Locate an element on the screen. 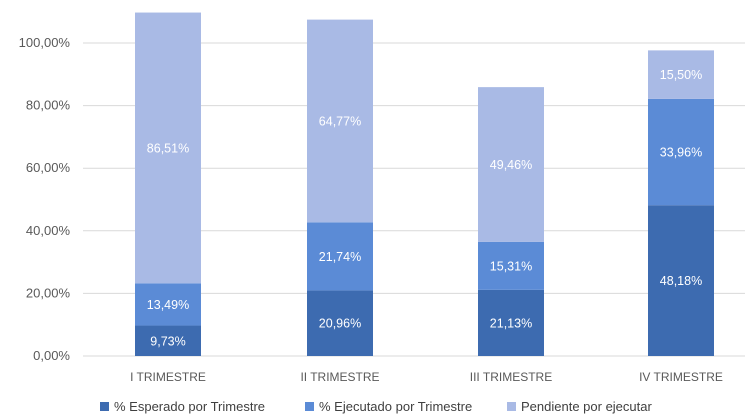  y-tick-label: 60,00% is located at coordinates (48, 167).